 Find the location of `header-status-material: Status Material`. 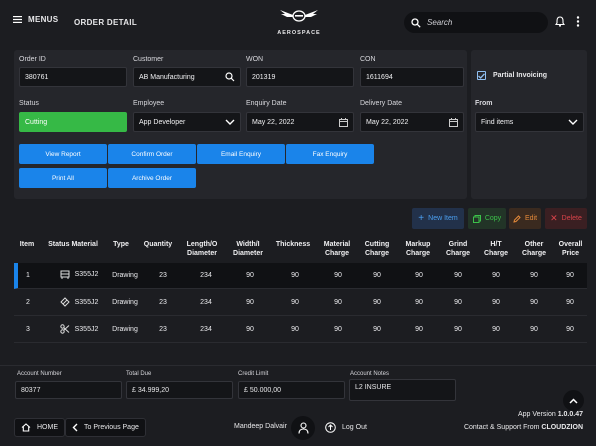

header-status-material: Status Material is located at coordinates (73, 244).